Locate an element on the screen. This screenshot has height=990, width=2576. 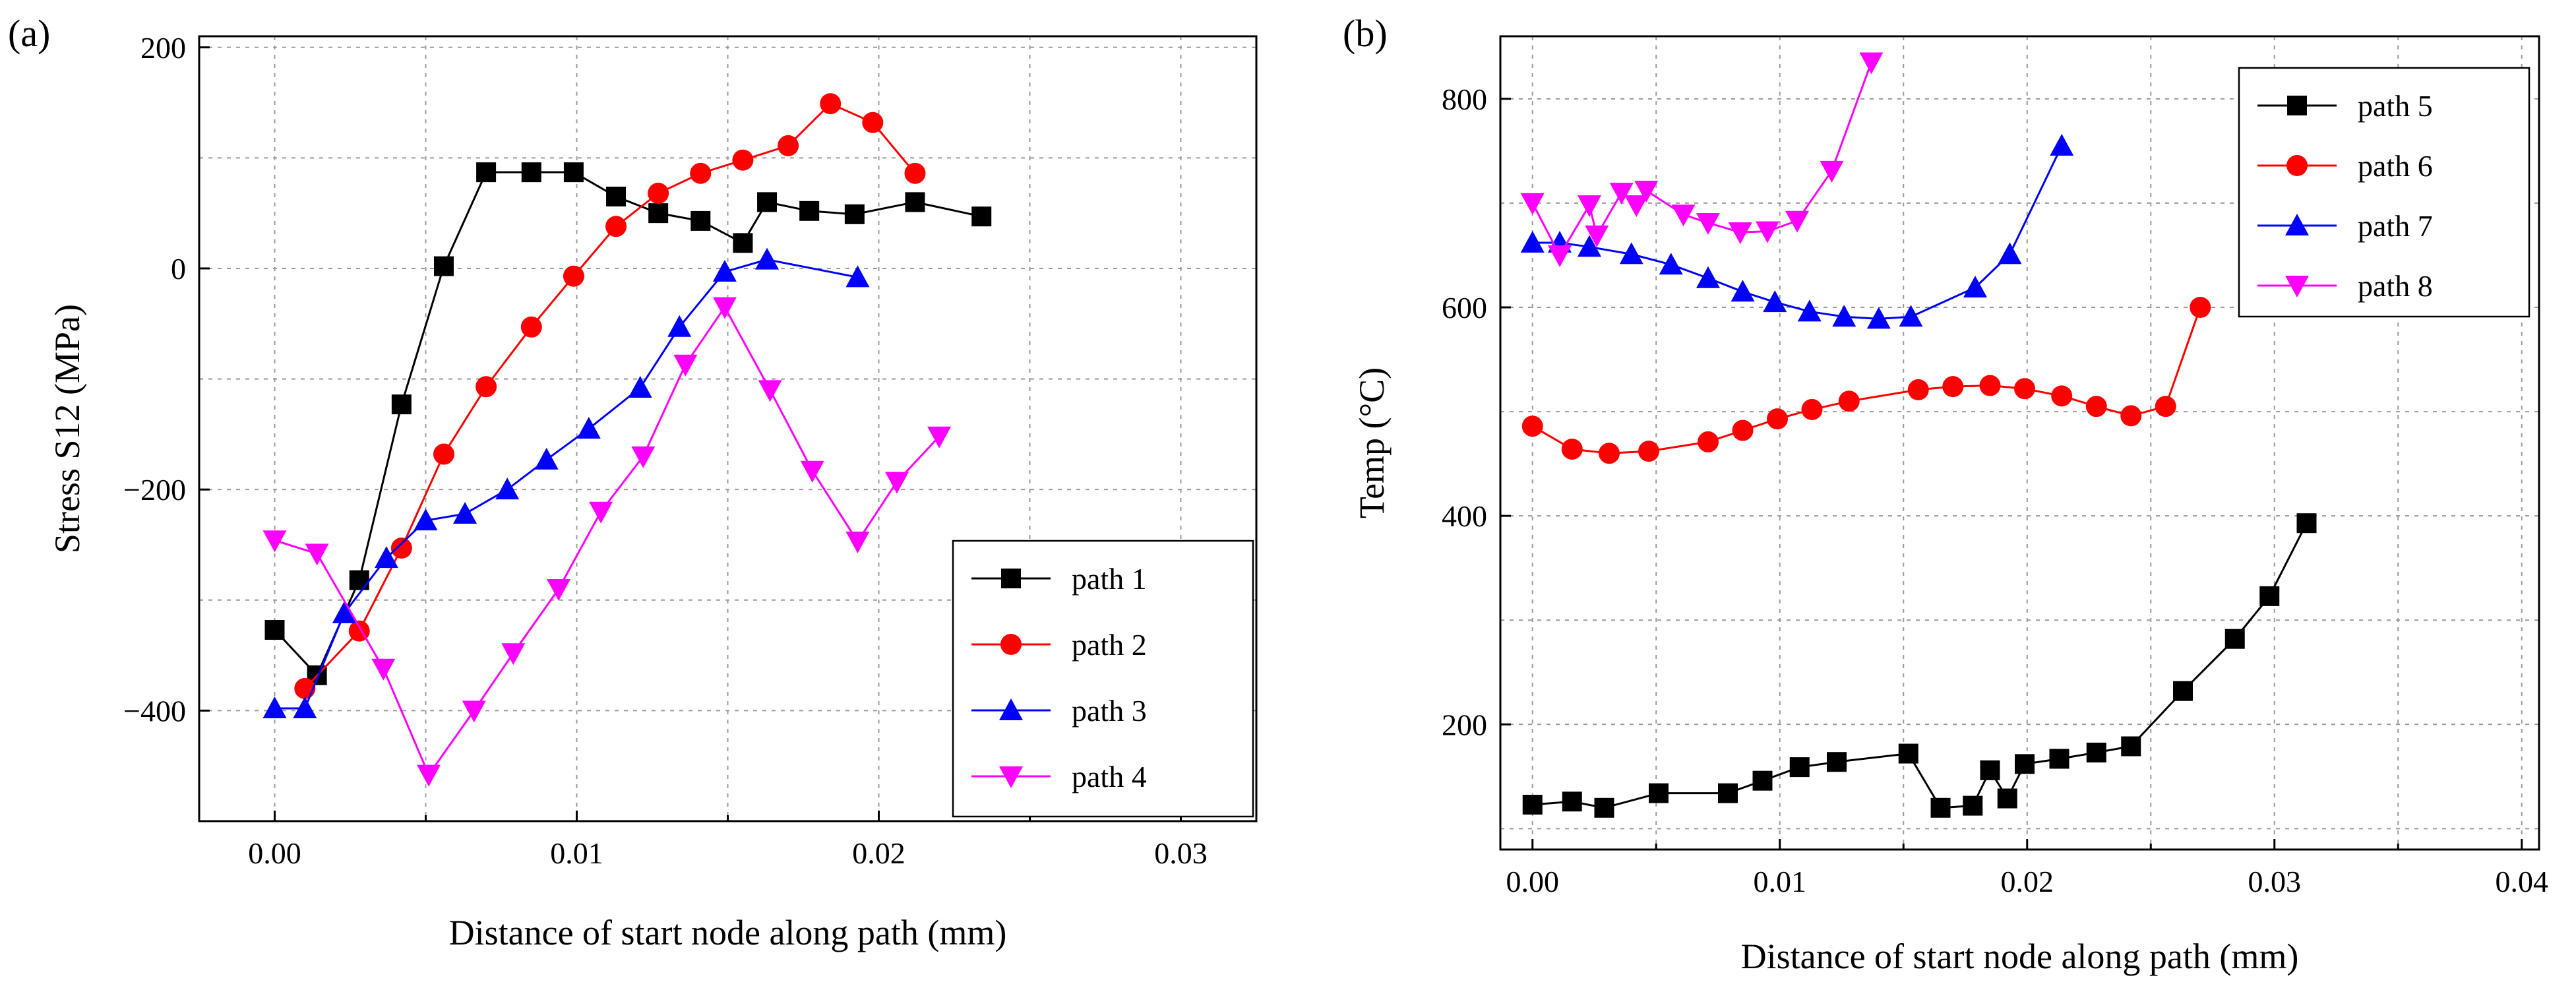
legend-label: path 8 is located at coordinates (2395, 286).